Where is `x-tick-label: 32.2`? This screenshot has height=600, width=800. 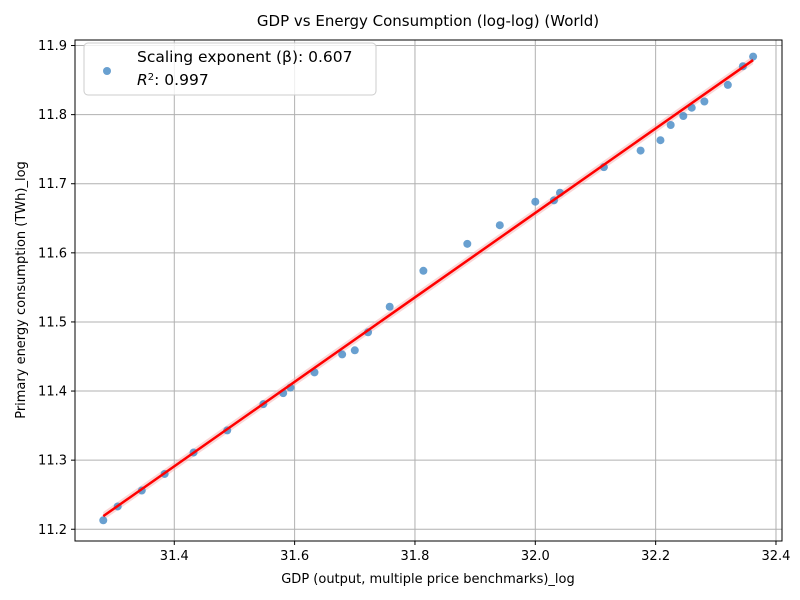
x-tick-label: 32.2 is located at coordinates (655, 556).